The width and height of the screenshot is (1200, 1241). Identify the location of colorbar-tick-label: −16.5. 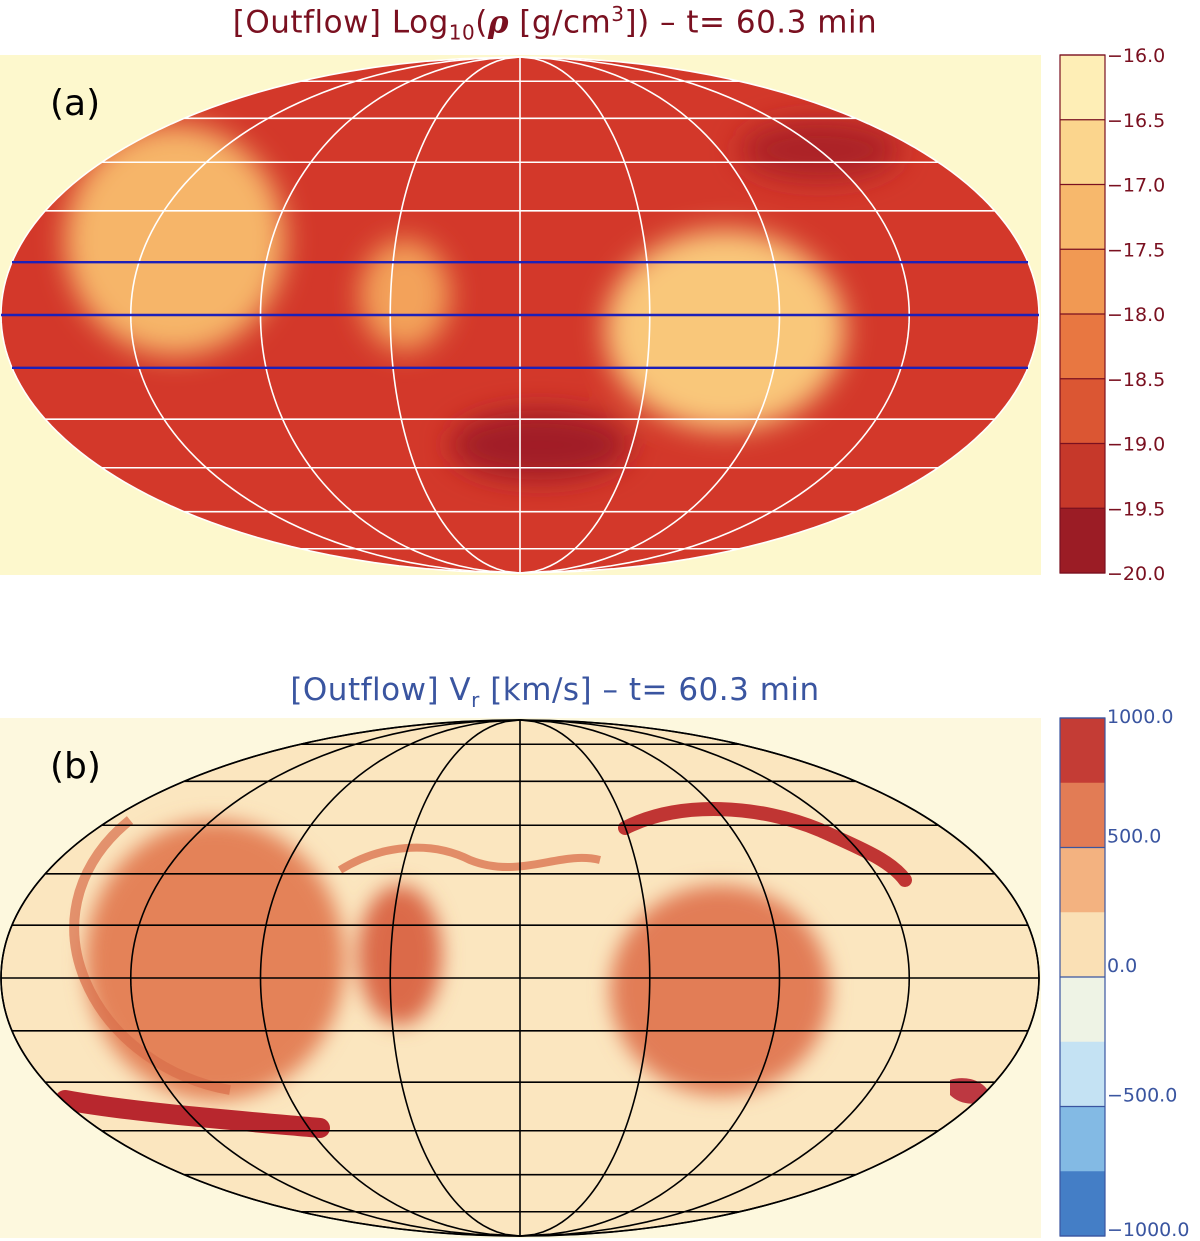
(1136, 121).